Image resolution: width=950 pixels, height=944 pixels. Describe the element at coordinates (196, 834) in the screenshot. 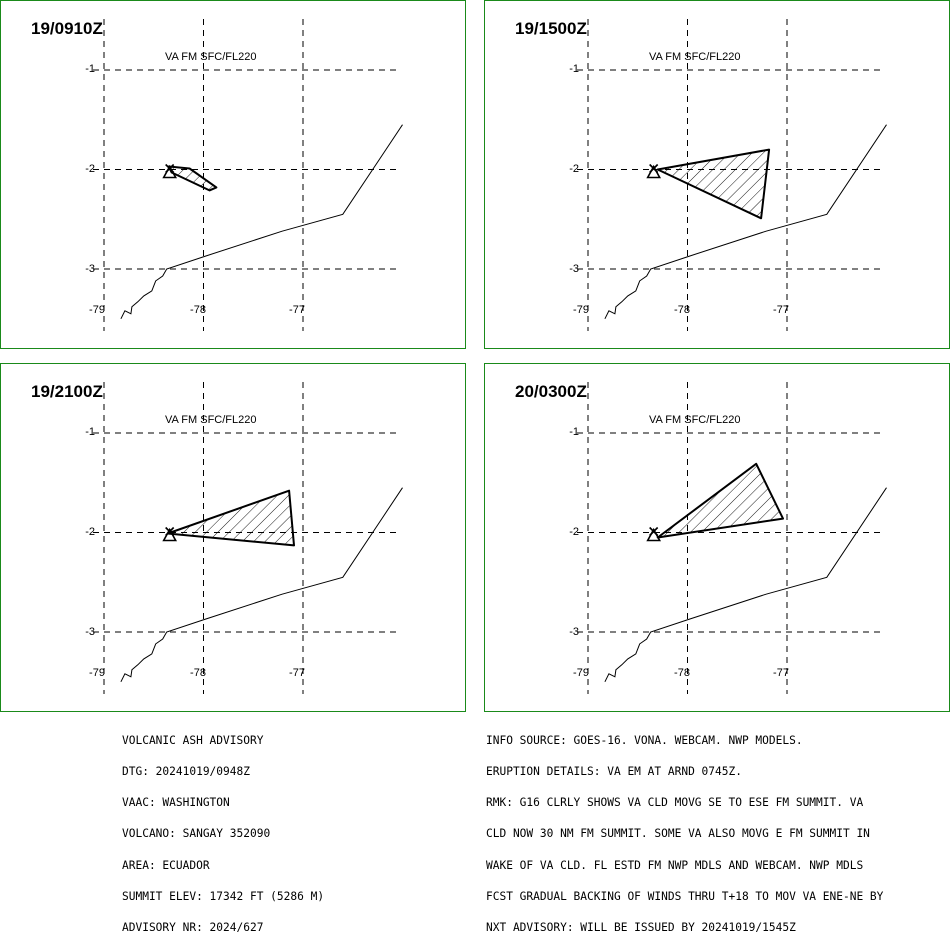

I see `advisory-line: VOLCANO: SANGAY 352090` at that location.